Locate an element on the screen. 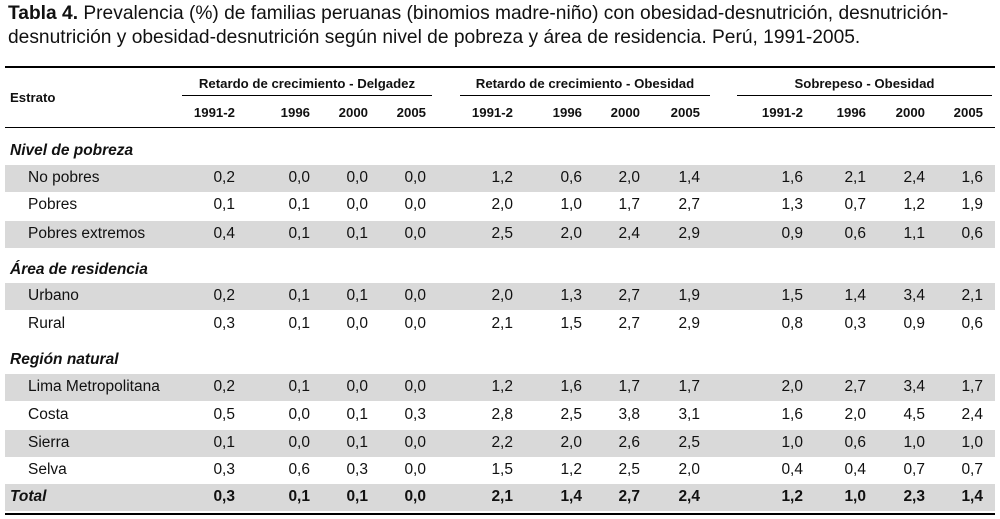 The height and width of the screenshot is (519, 1000). table-cell: 1,4 is located at coordinates (855, 295).